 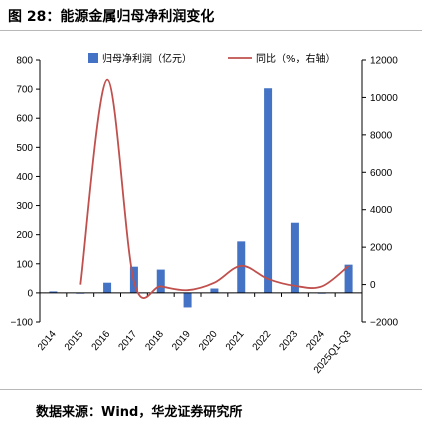 I want to click on right-tick-label: 4000, so click(x=381, y=210).